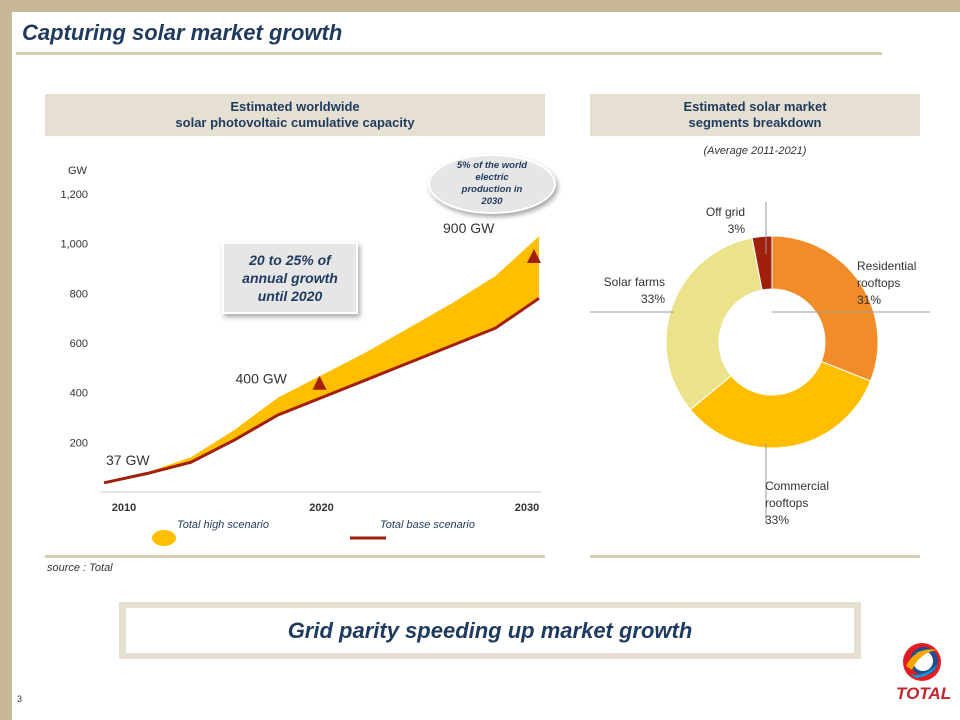 The image size is (960, 720). I want to click on total-logo-wordmark: TOTAL, so click(924, 693).